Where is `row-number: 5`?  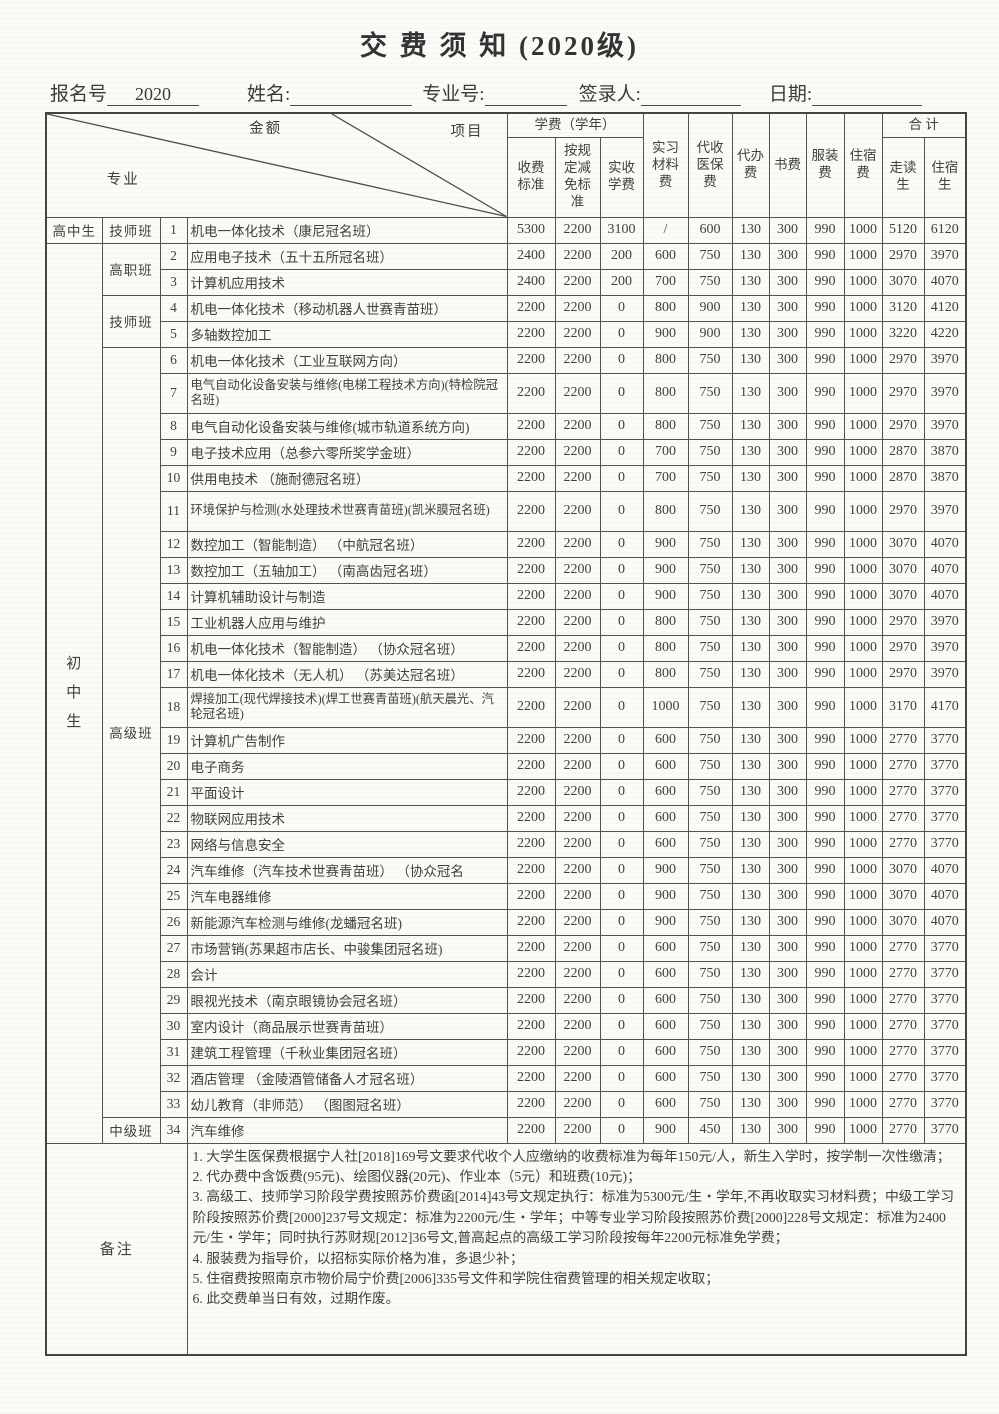 row-number: 5 is located at coordinates (173, 334).